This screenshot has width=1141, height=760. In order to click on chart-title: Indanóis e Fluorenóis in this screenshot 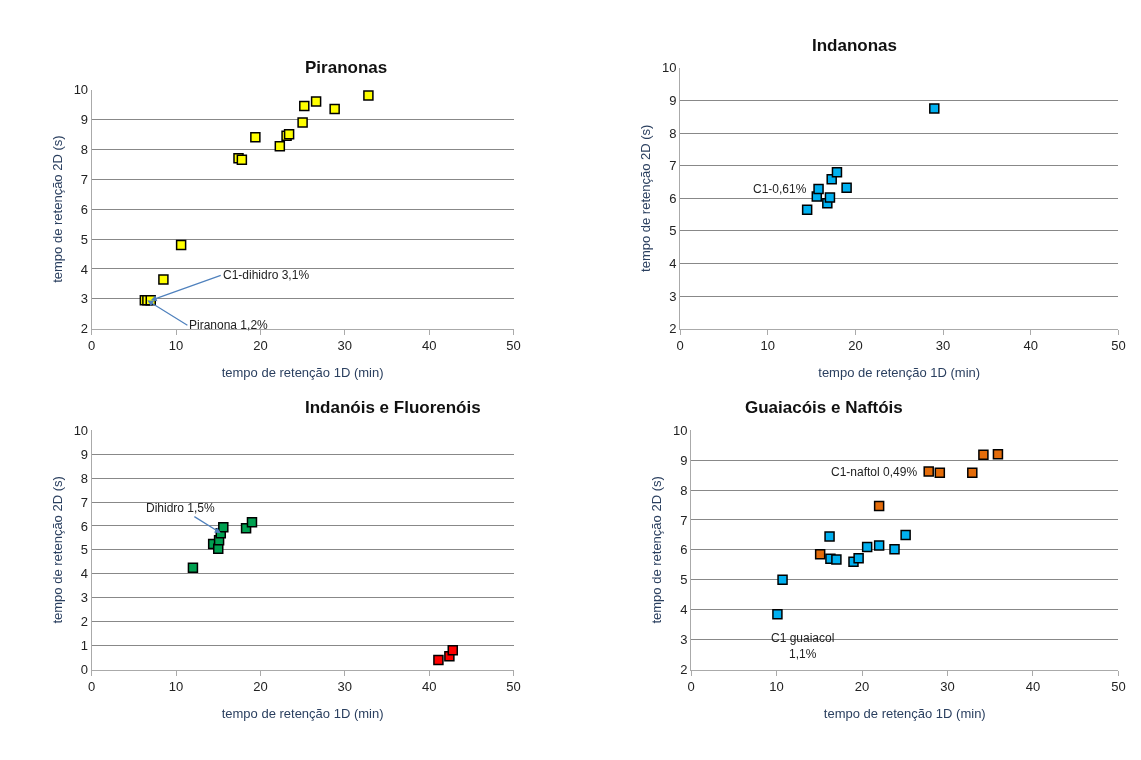, I will do `click(393, 407)`.